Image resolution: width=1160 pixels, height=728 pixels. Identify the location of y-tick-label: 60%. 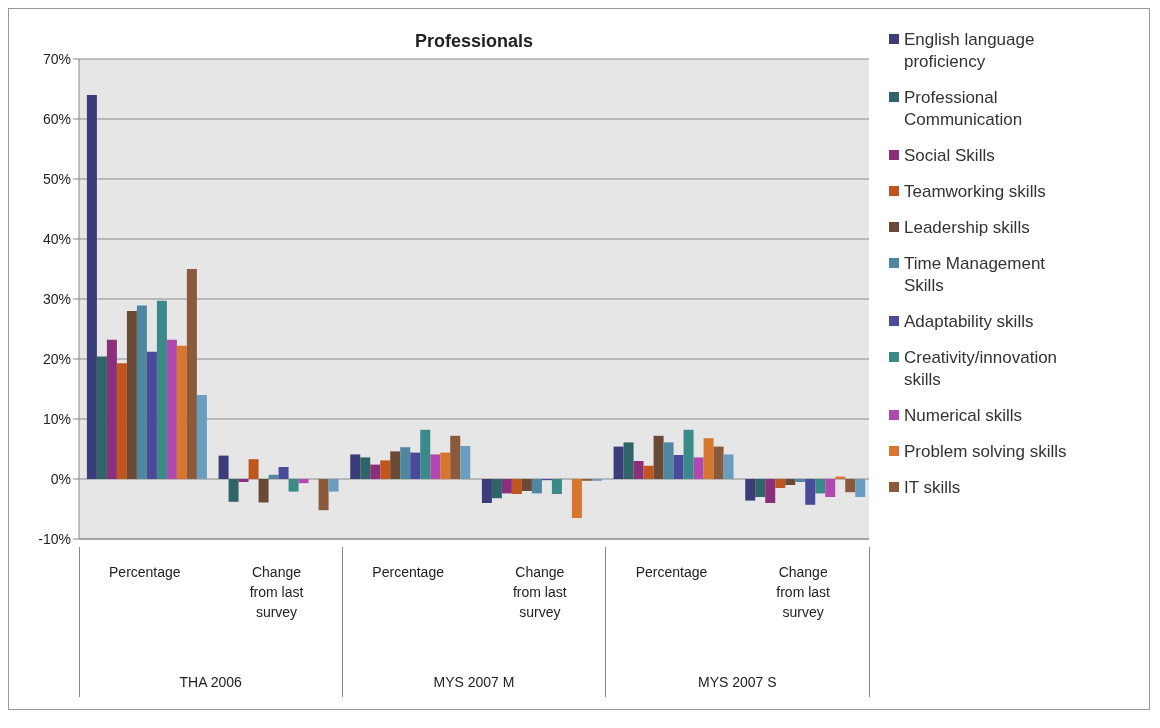
(56, 118).